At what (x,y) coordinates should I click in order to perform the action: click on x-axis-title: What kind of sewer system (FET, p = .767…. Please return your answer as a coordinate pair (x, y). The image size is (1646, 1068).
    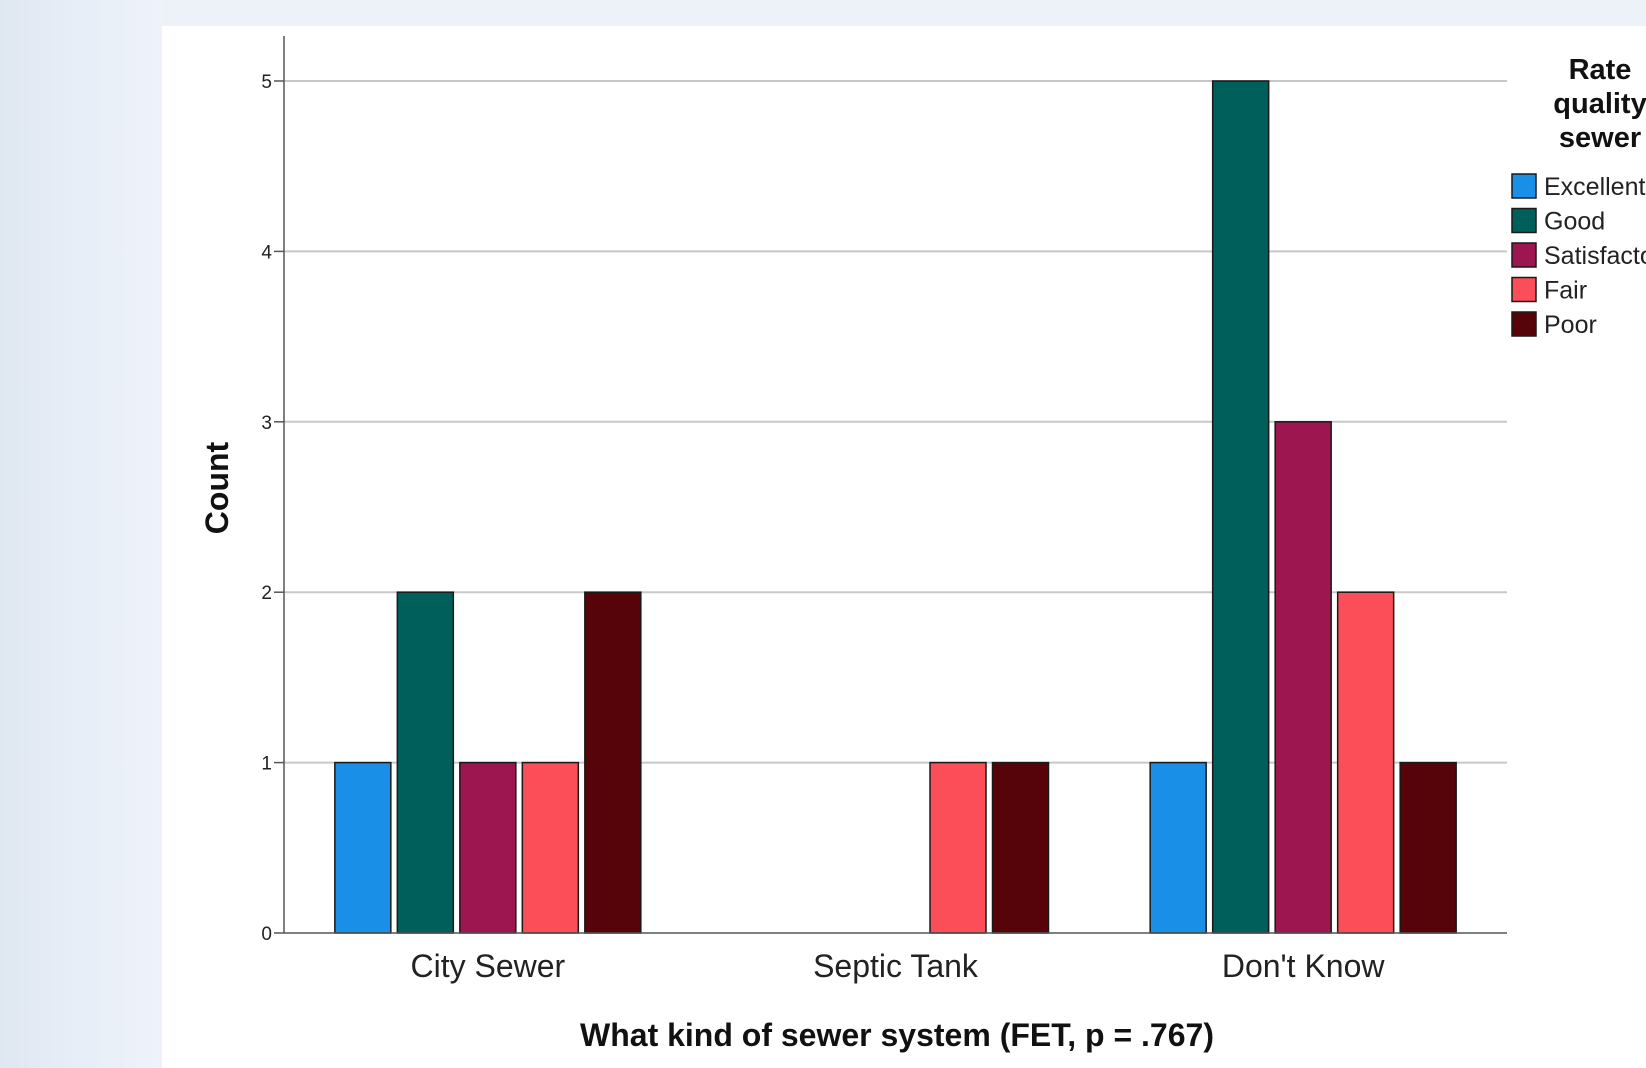
    Looking at the image, I should click on (897, 1035).